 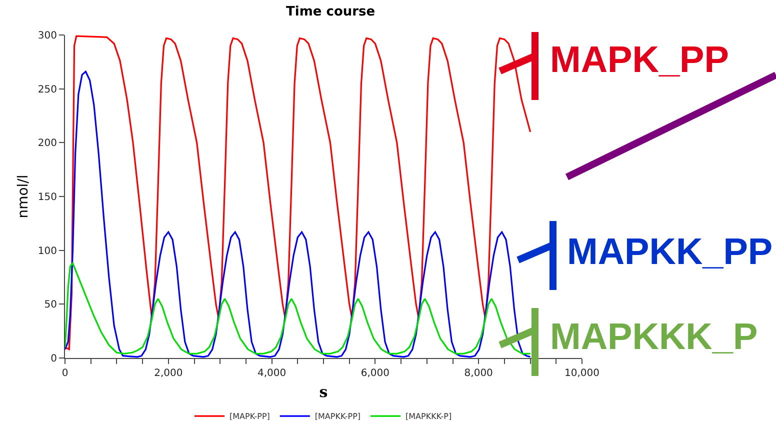 I want to click on y-tick-label: 50, so click(x=50, y=305).